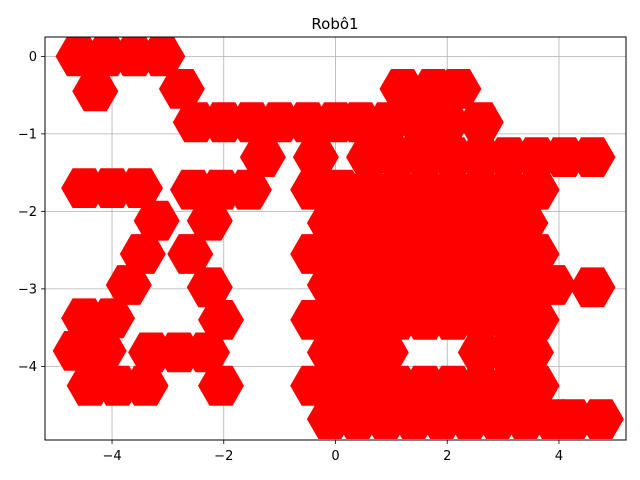 This screenshot has width=640, height=480. What do you see at coordinates (559, 456) in the screenshot?
I see `x-tick-label: 4` at bounding box center [559, 456].